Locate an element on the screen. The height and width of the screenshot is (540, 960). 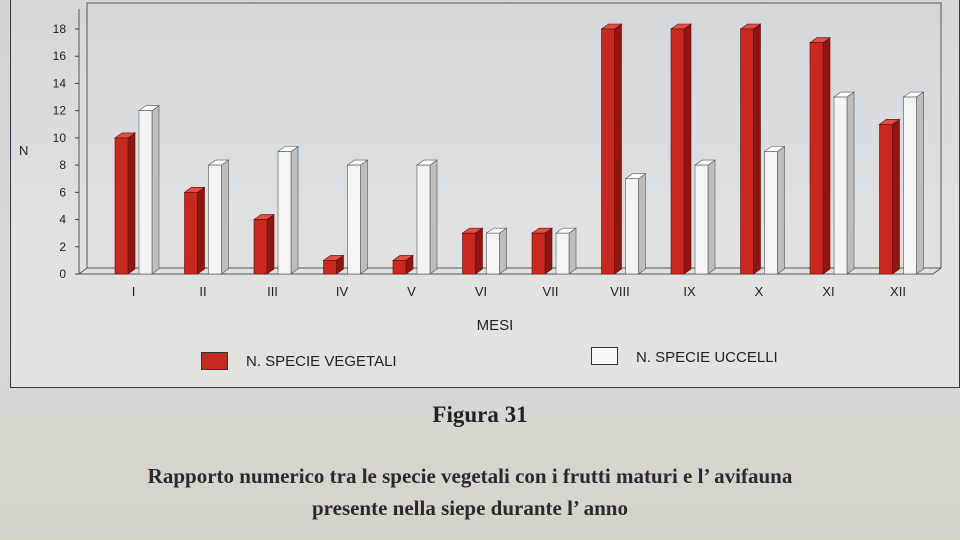
x-axis-label: MESI is located at coordinates (495, 325).